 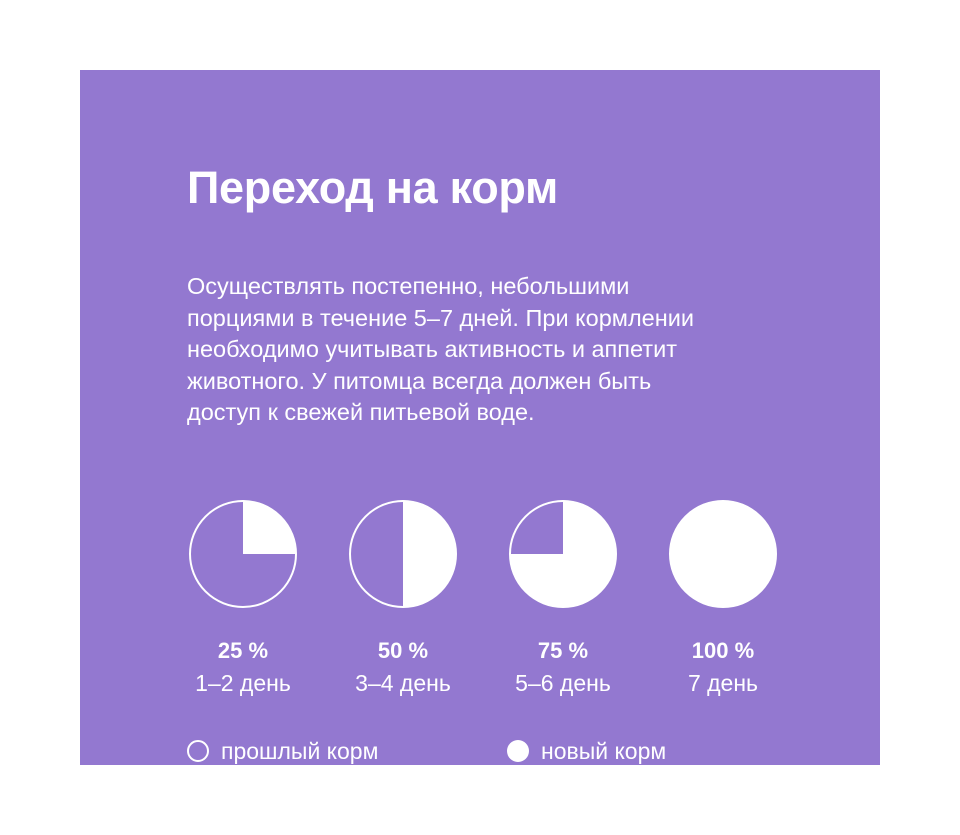 I want to click on schedule-step-1: 25 % 1–2 день, so click(x=243, y=598).